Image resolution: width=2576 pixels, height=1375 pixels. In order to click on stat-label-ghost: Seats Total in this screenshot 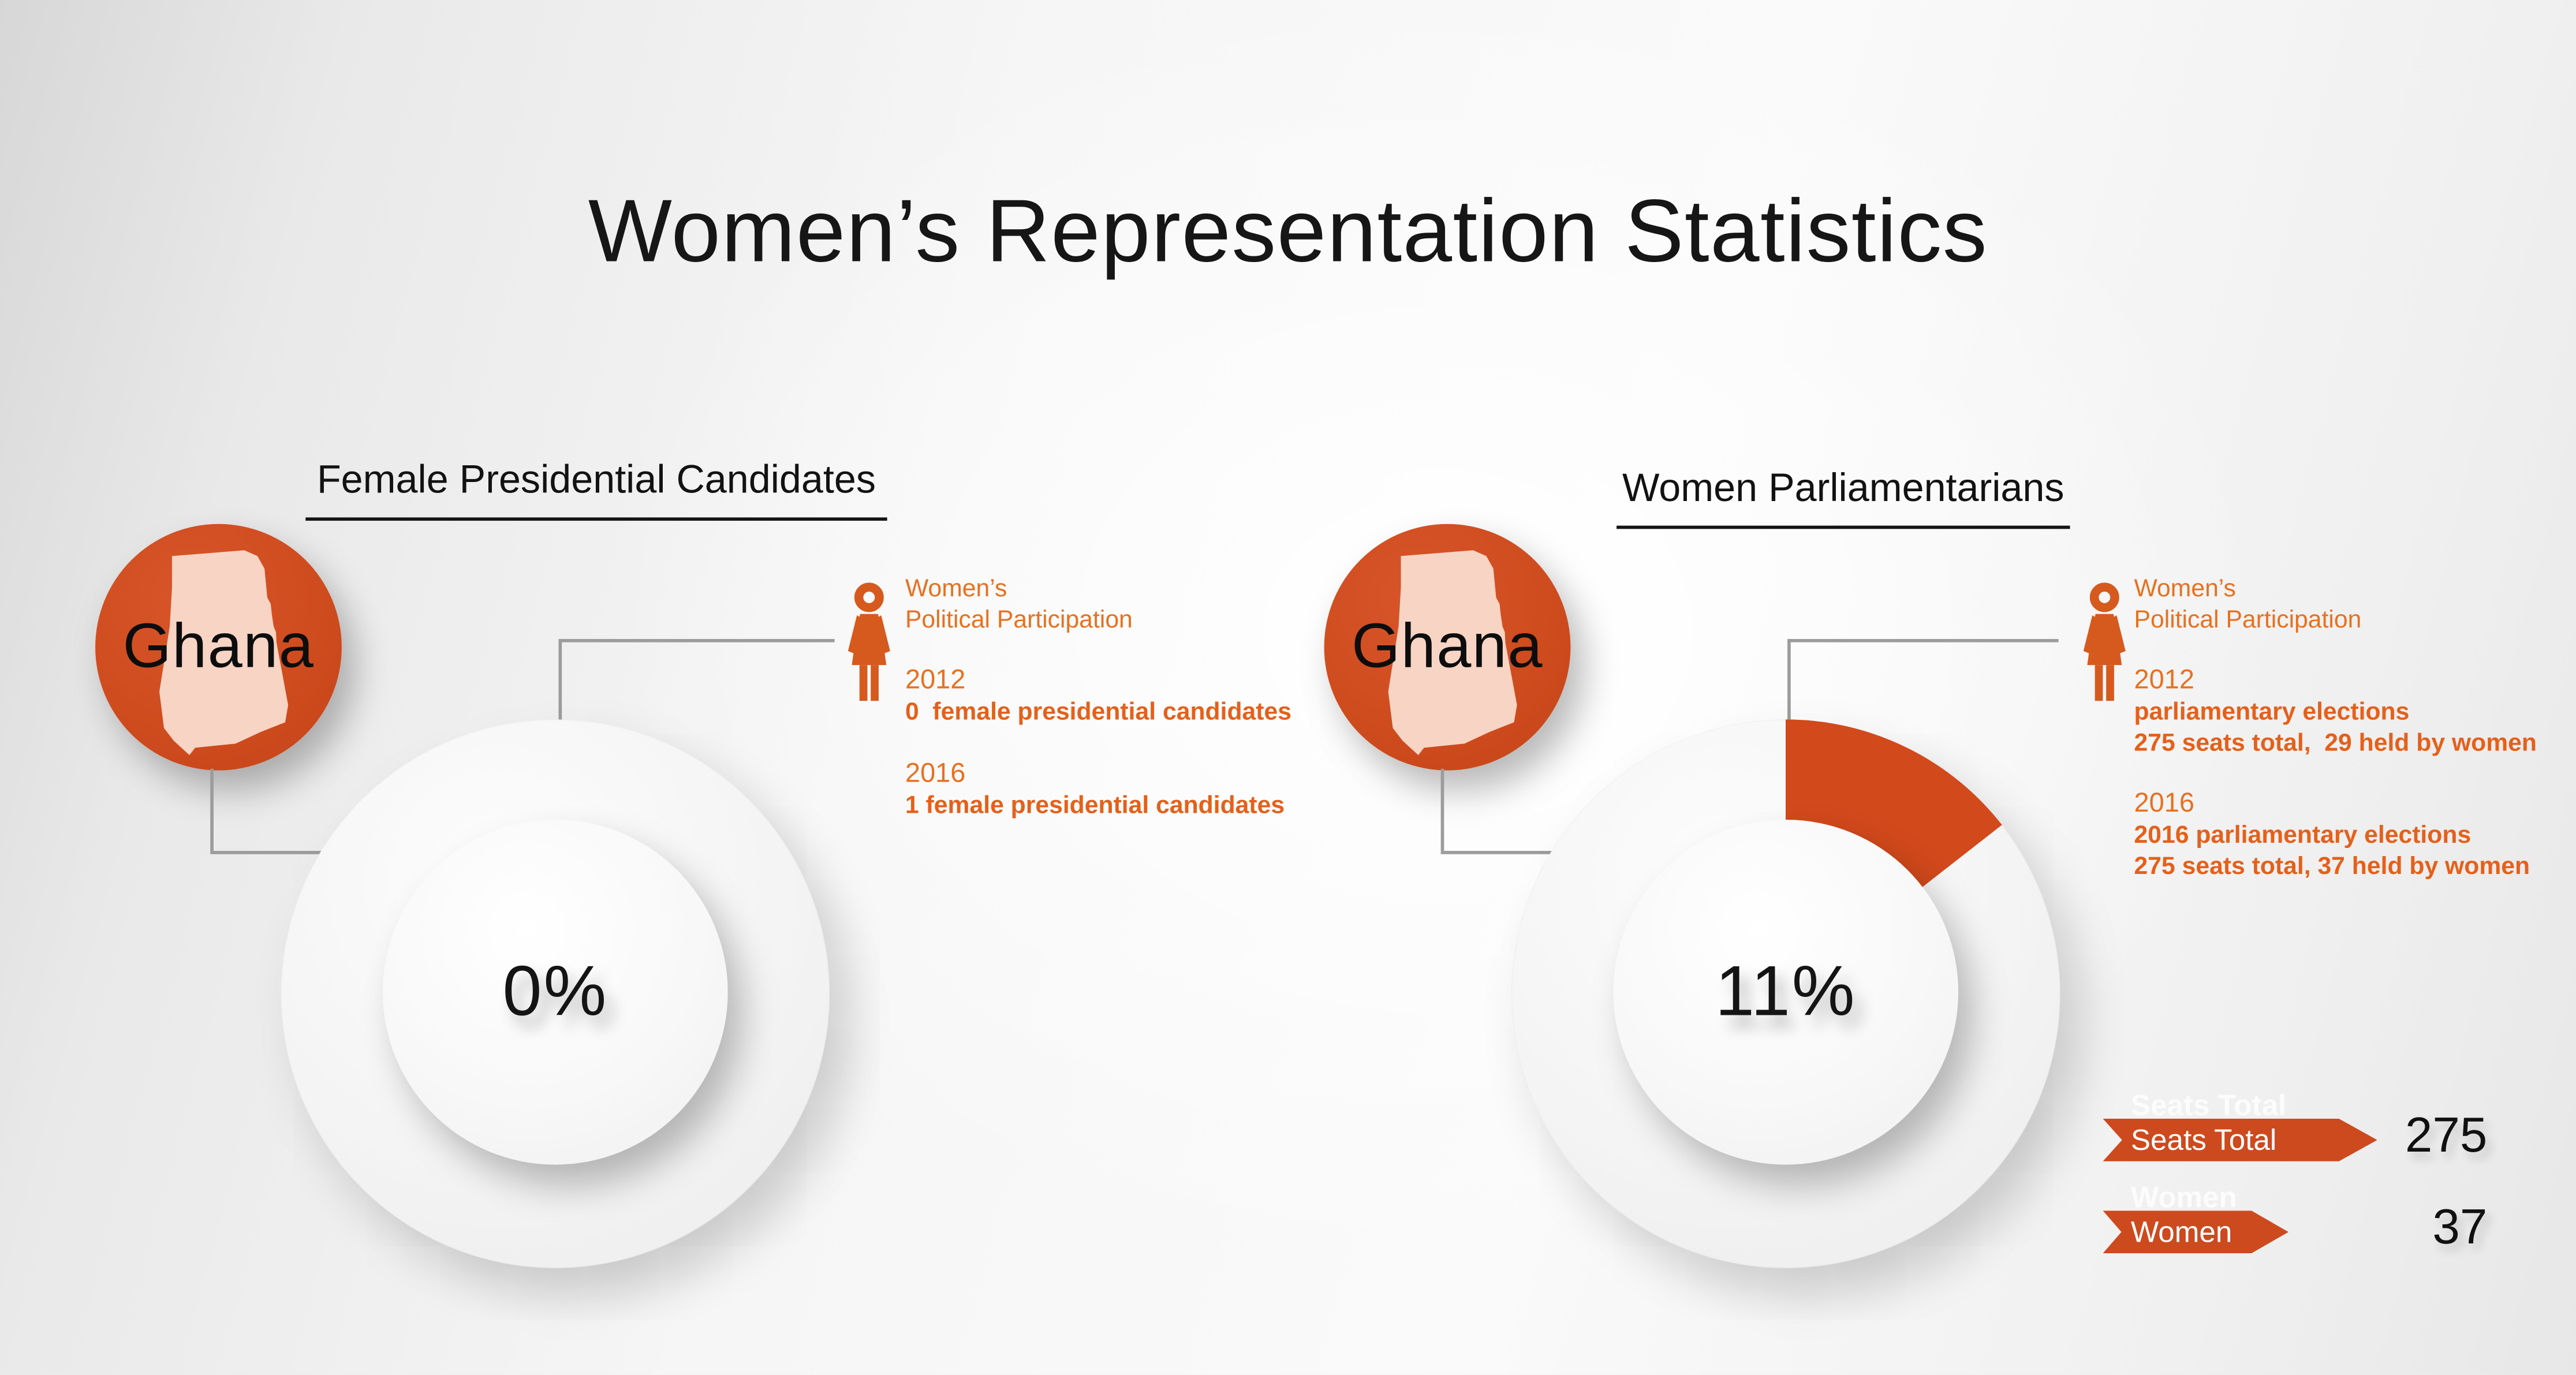, I will do `click(2208, 1105)`.